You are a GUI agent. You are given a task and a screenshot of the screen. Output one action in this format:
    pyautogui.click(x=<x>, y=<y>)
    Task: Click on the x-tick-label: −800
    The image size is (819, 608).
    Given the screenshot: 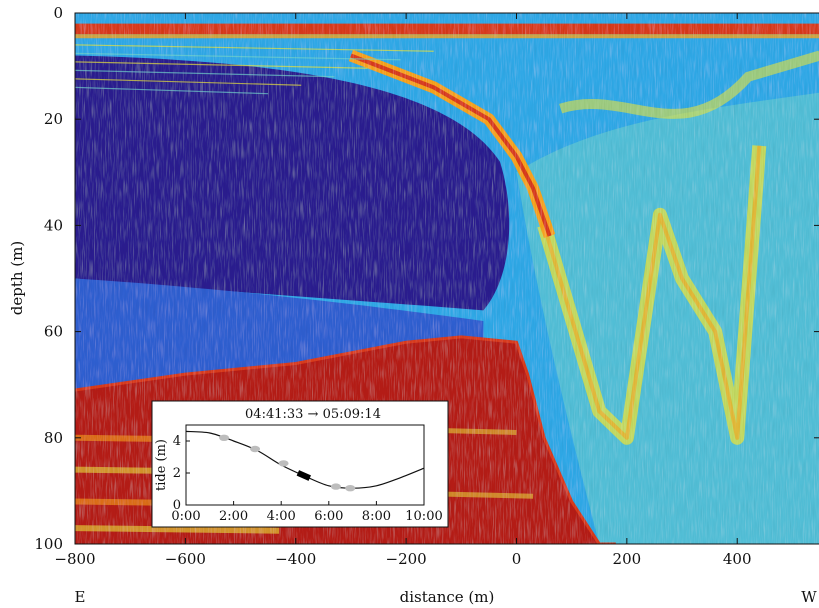 What is the action you would take?
    pyautogui.click(x=74, y=559)
    